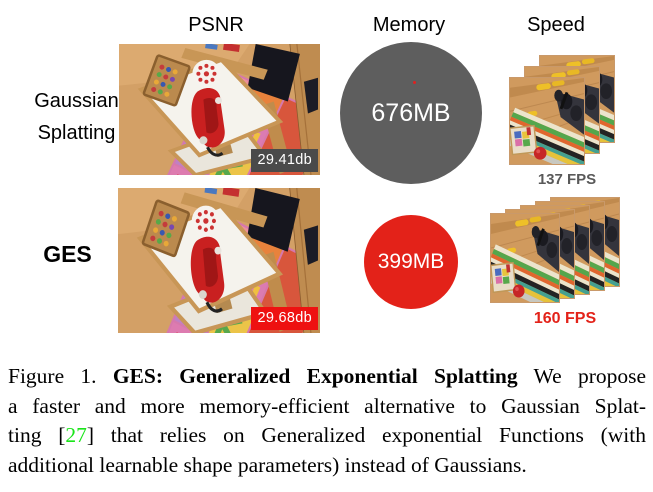 The width and height of the screenshot is (653, 492). I want to click on row-label-ges: GES, so click(67, 254).